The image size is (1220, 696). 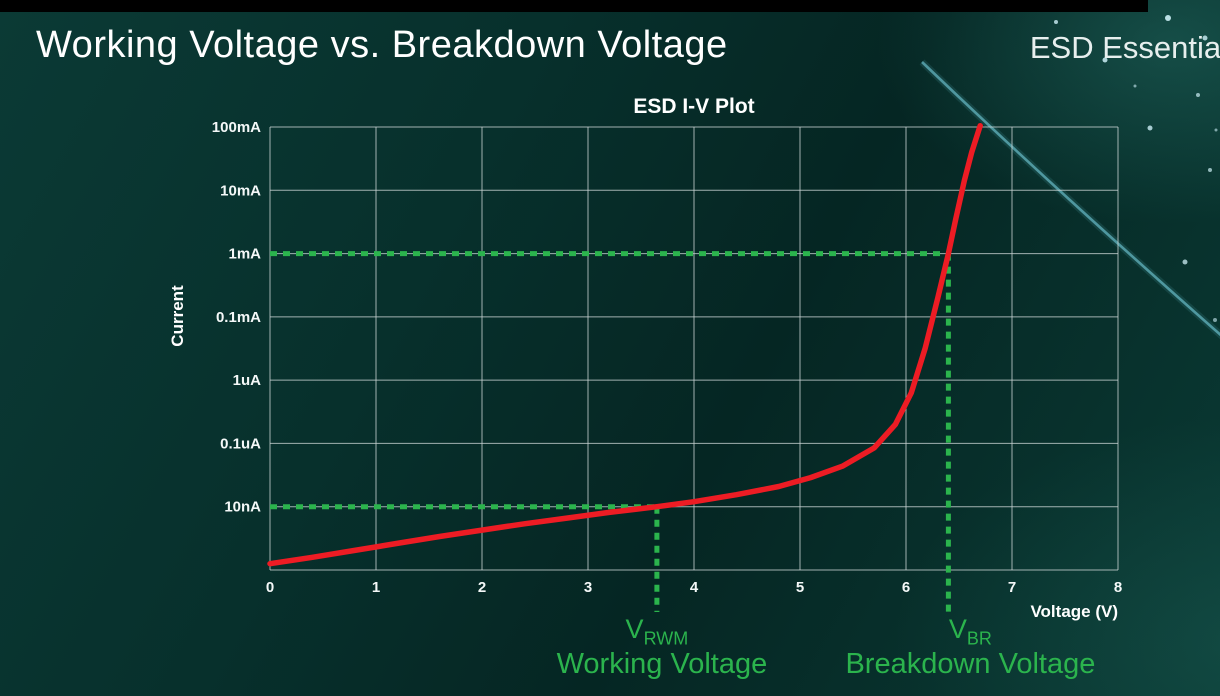 What do you see at coordinates (236, 127) in the screenshot?
I see `y-tick-label: 100mA` at bounding box center [236, 127].